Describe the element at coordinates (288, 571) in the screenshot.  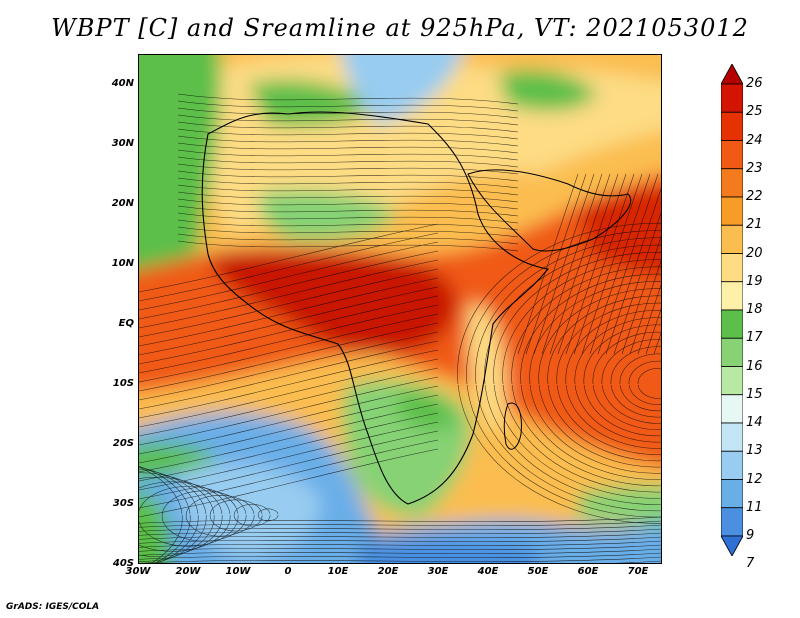
I see `lon-tick-label: 0` at that location.